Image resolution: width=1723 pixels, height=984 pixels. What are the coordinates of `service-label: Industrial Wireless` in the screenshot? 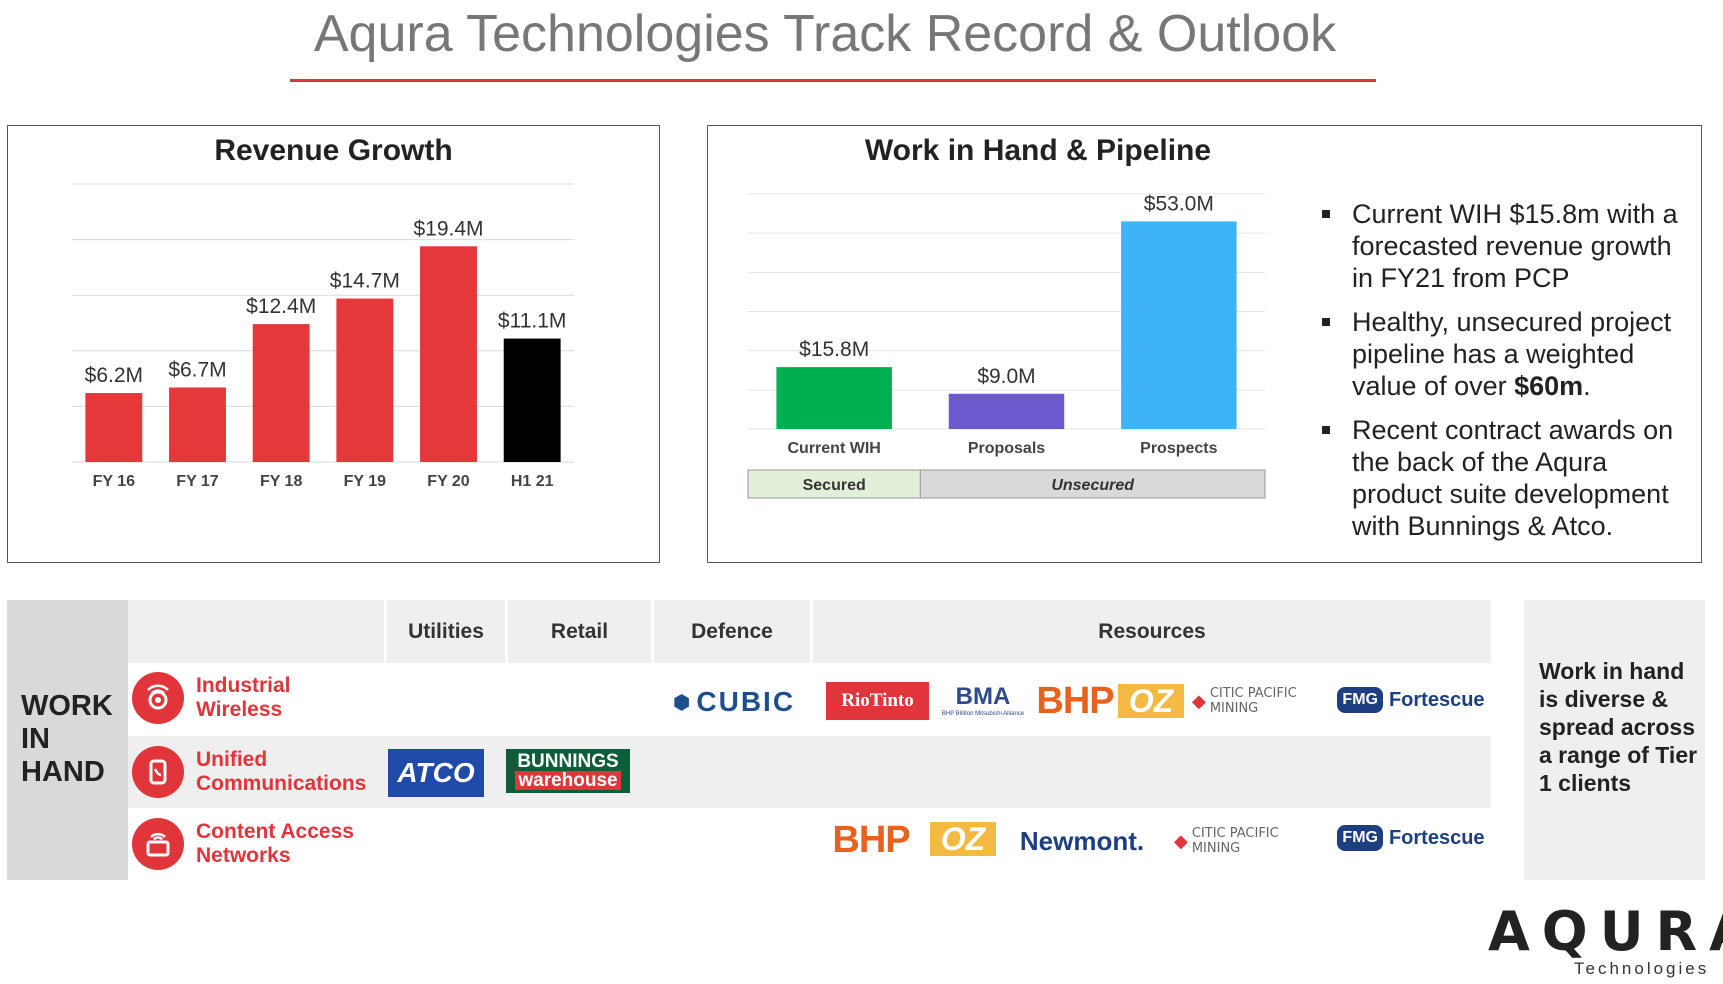 It's located at (243, 697).